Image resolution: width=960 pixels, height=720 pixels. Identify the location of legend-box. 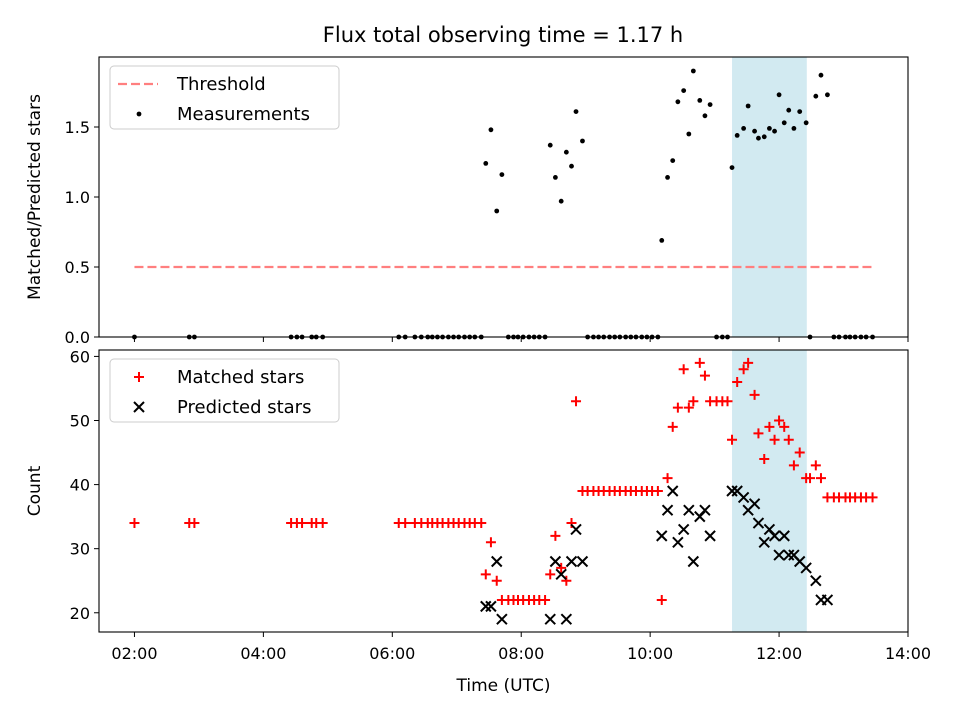
(224, 97).